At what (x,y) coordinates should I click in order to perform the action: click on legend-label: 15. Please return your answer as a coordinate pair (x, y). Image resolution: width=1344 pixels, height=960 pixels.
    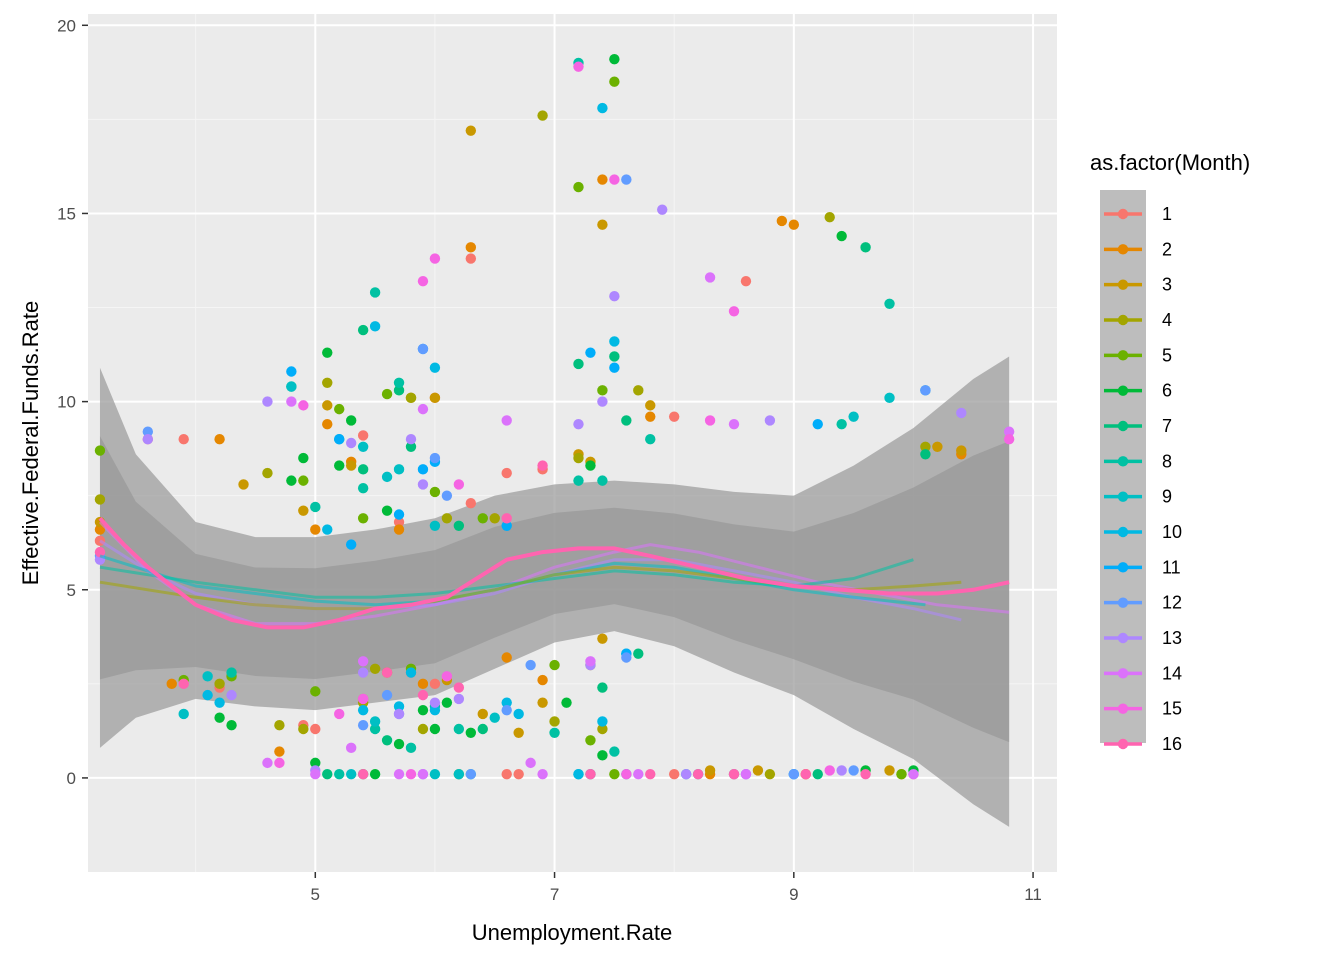
    Looking at the image, I should click on (1172, 709).